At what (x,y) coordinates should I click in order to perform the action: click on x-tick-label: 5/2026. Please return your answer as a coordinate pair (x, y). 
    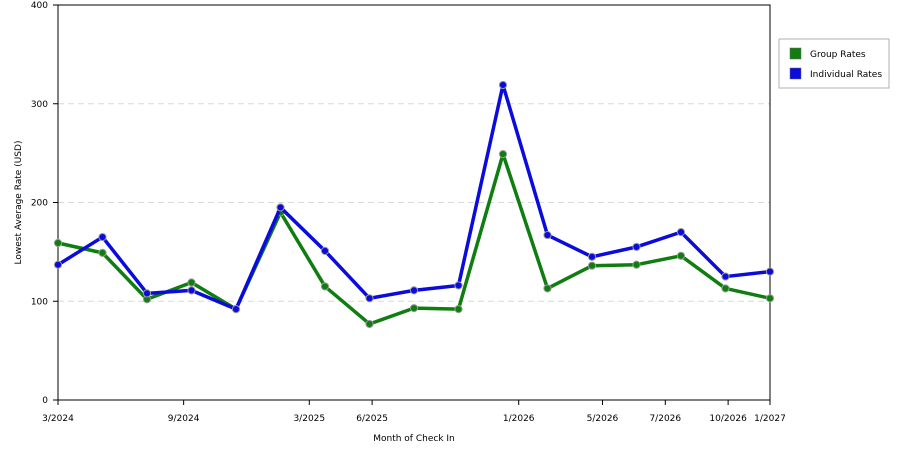
    Looking at the image, I should click on (603, 419).